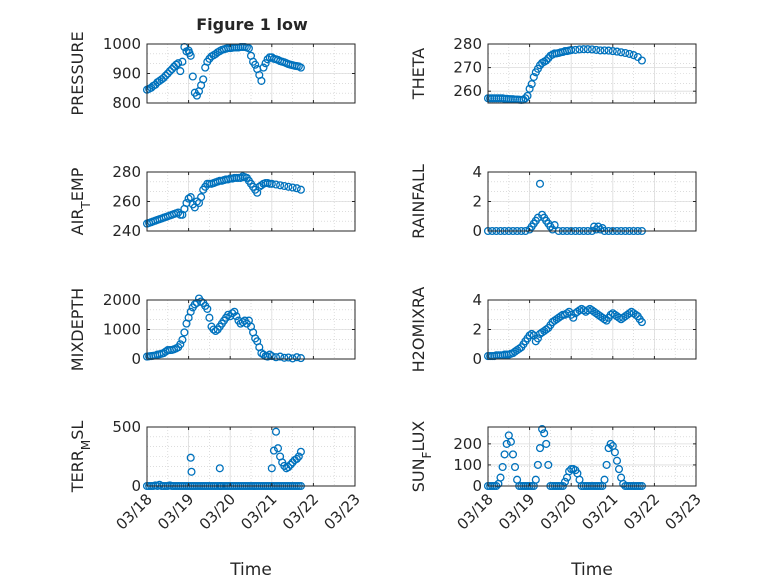 The width and height of the screenshot is (778, 583). What do you see at coordinates (418, 330) in the screenshot?
I see `y-axis-label: H2OMIXRA` at bounding box center [418, 330].